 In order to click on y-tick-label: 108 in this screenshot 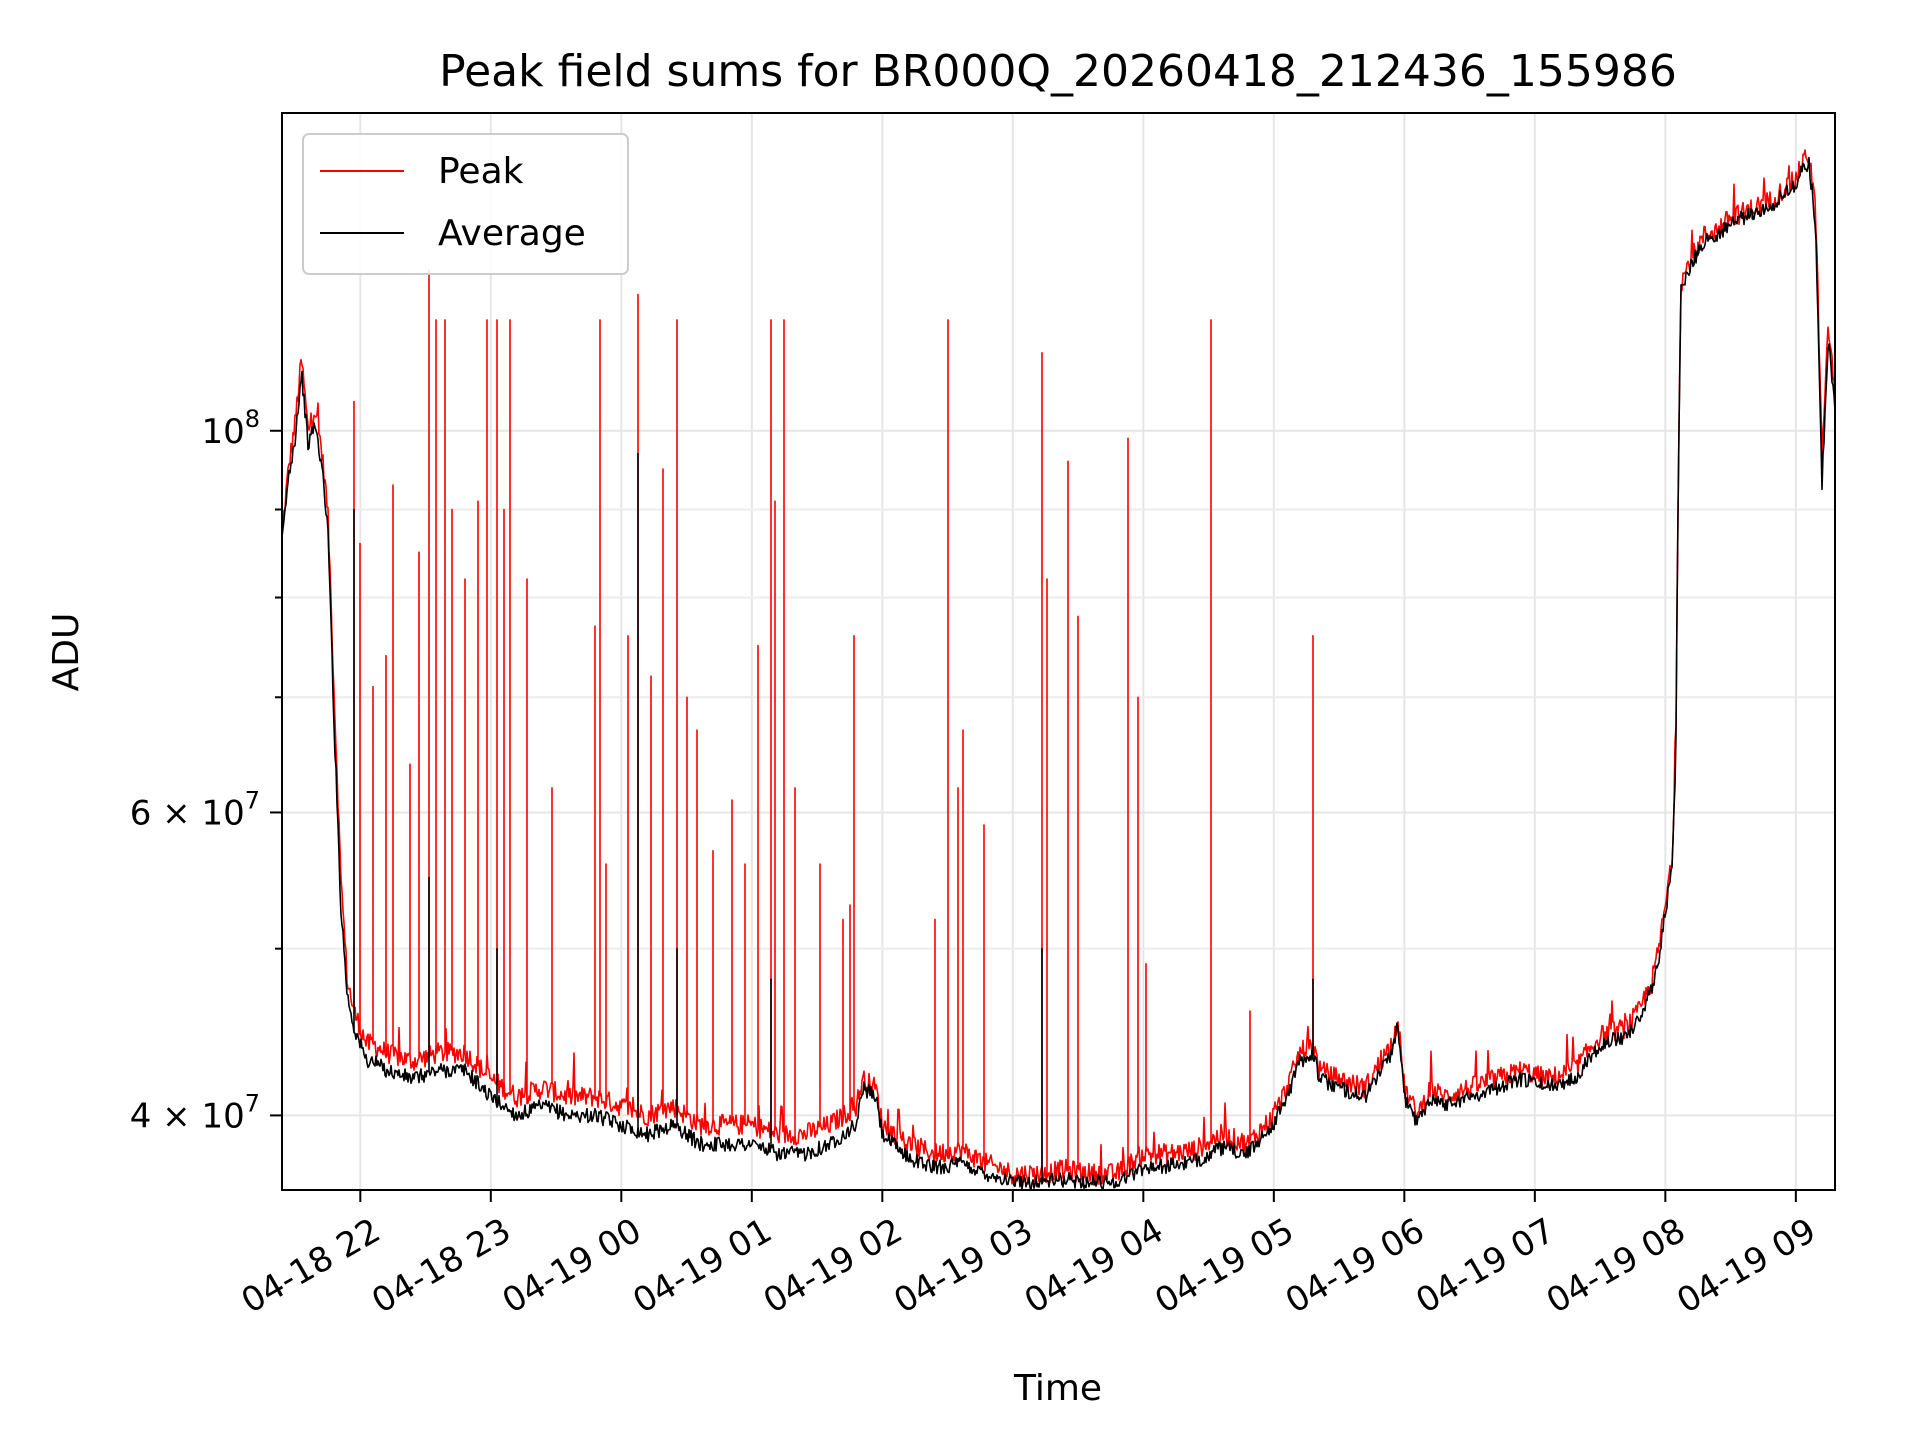, I will do `click(230, 428)`.